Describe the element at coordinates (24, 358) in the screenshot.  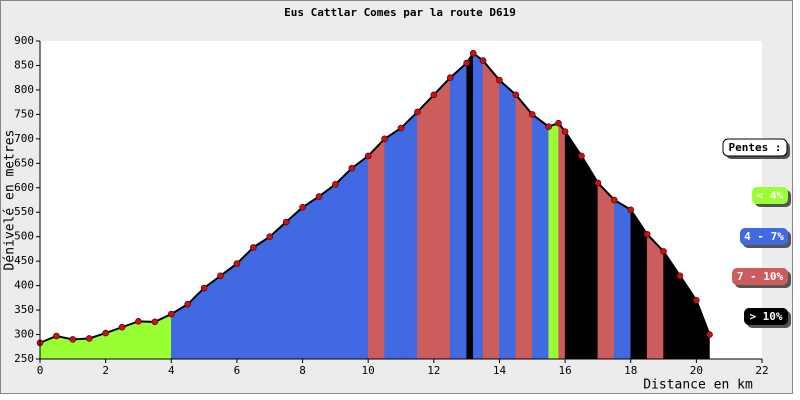
I see `y-tick-label: 250` at that location.